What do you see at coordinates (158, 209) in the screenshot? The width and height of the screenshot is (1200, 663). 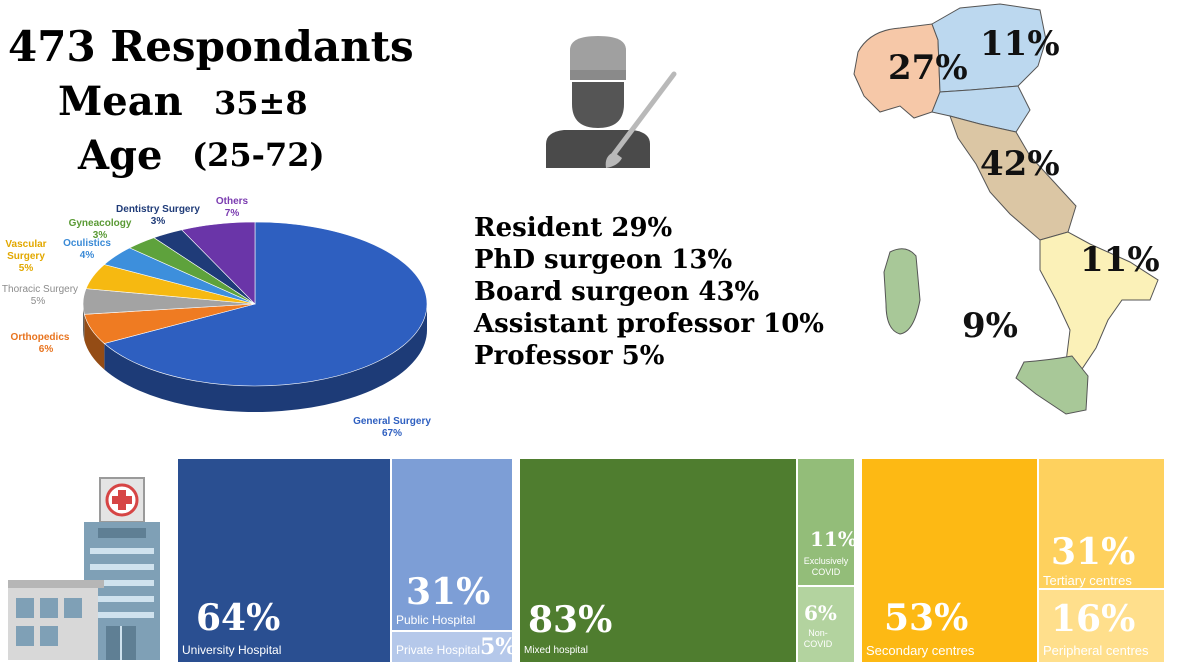 I see `pie-label-dentistry-surgery: Dentistry Surgery` at bounding box center [158, 209].